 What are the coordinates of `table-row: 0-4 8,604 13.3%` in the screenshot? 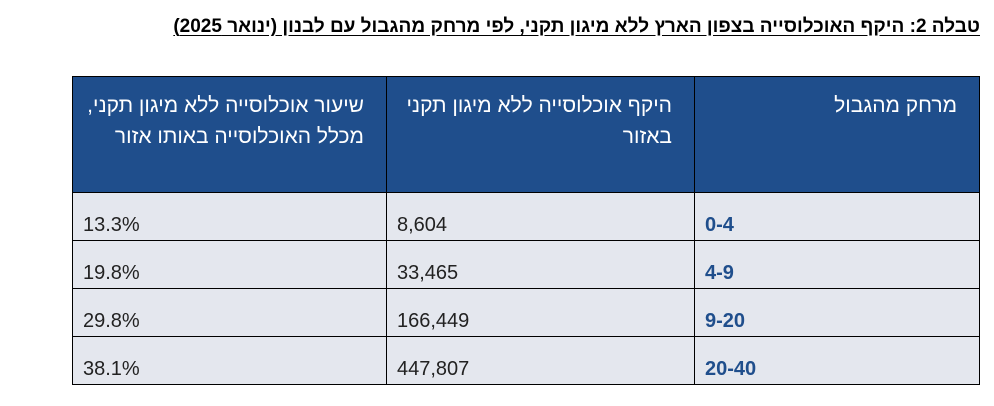 It's located at (526, 216).